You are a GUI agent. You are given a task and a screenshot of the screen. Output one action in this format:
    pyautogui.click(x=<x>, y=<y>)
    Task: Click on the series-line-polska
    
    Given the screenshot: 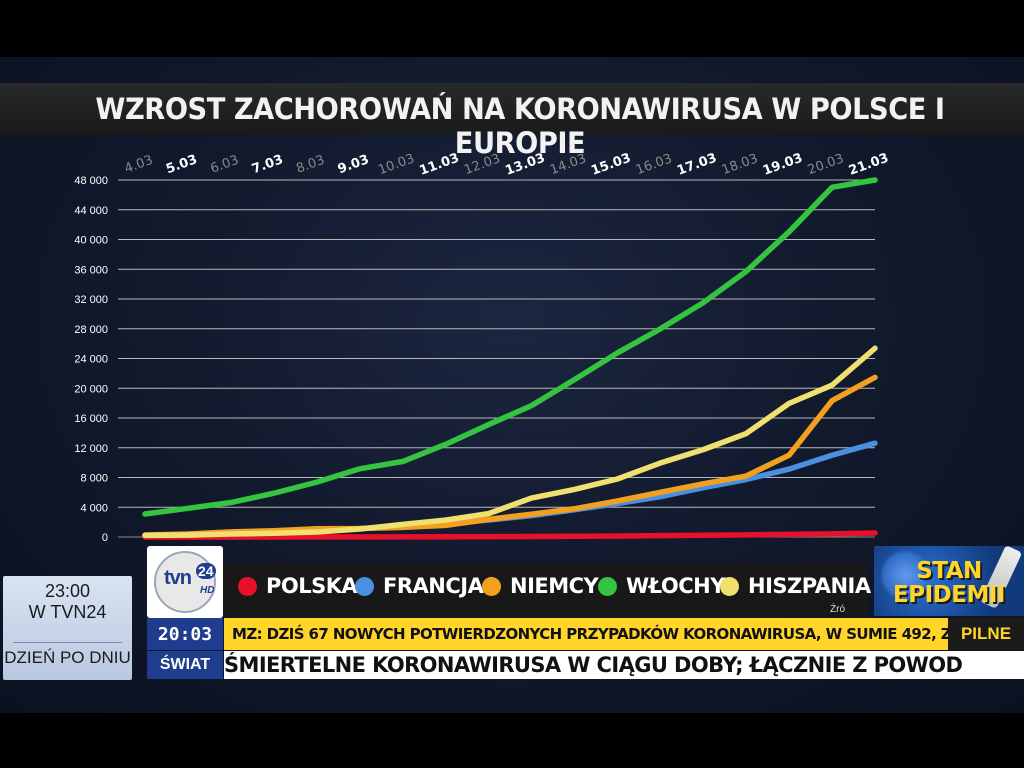 What is the action you would take?
    pyautogui.click(x=510, y=535)
    